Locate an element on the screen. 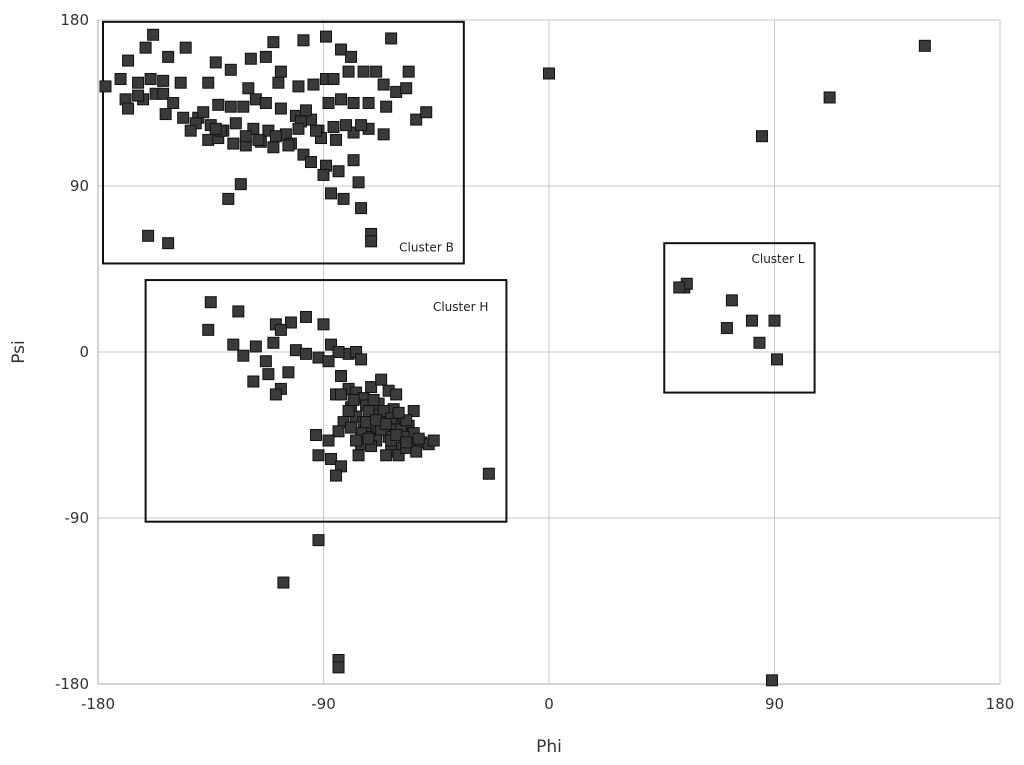 Image resolution: width=1024 pixels, height=765 pixels. cluster-label: Cluster B is located at coordinates (426, 247).